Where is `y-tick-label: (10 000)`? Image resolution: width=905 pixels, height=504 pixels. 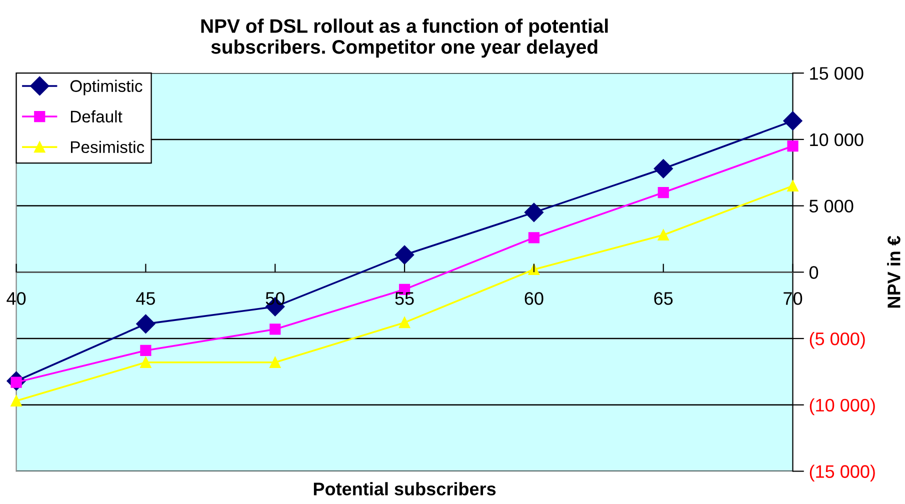
y-tick-label: (10 000) is located at coordinates (842, 407).